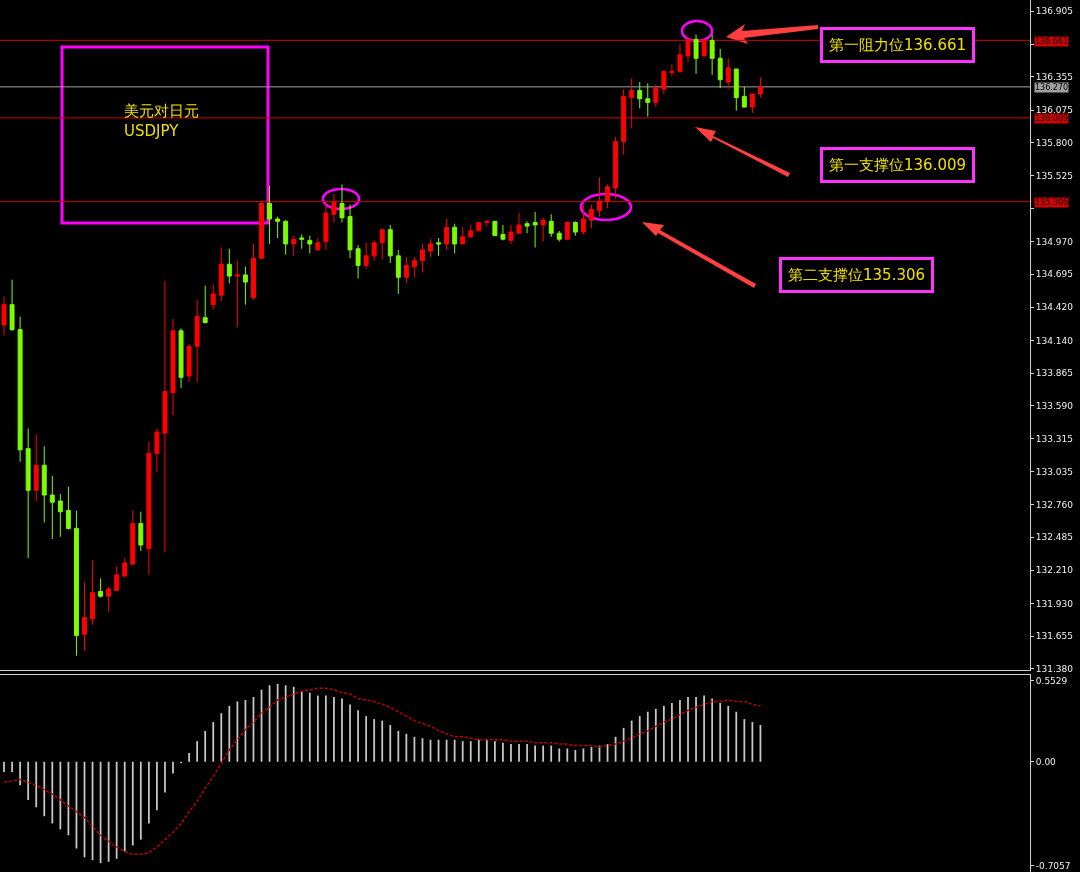 This screenshot has width=1080, height=872. Describe the element at coordinates (1054, 472) in the screenshot. I see `y-tick-label: 133.035` at that location.